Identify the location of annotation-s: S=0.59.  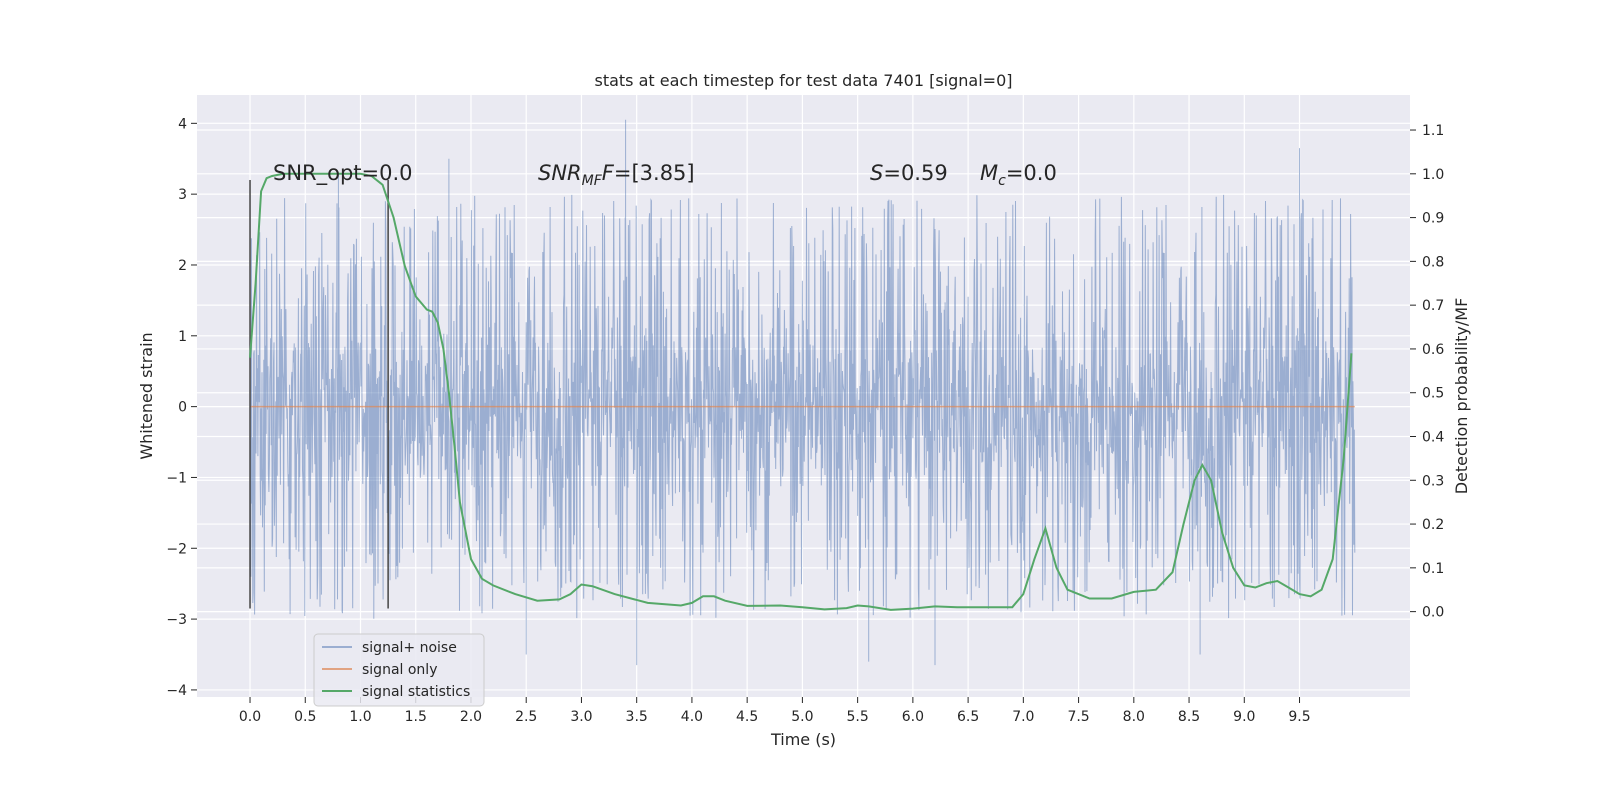
(909, 173).